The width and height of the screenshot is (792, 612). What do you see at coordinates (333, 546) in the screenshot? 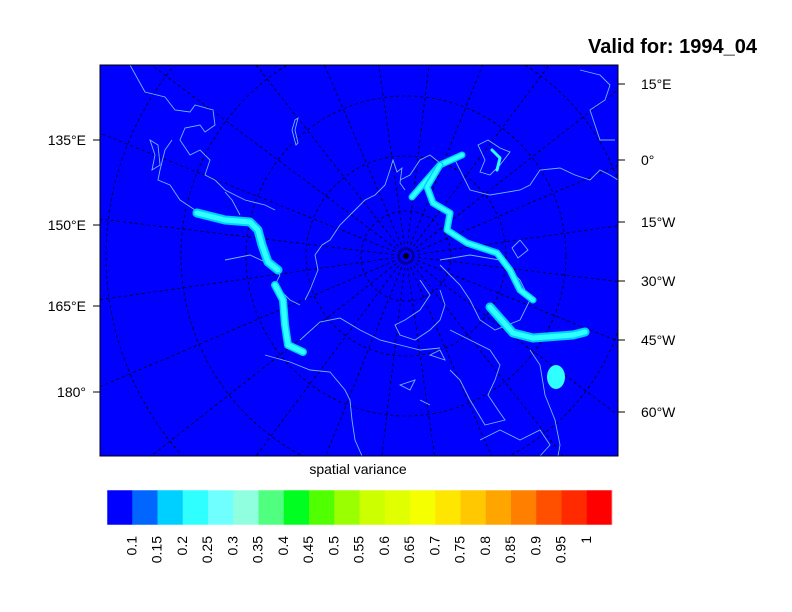
I see `colorbar-label: 0.5` at bounding box center [333, 546].